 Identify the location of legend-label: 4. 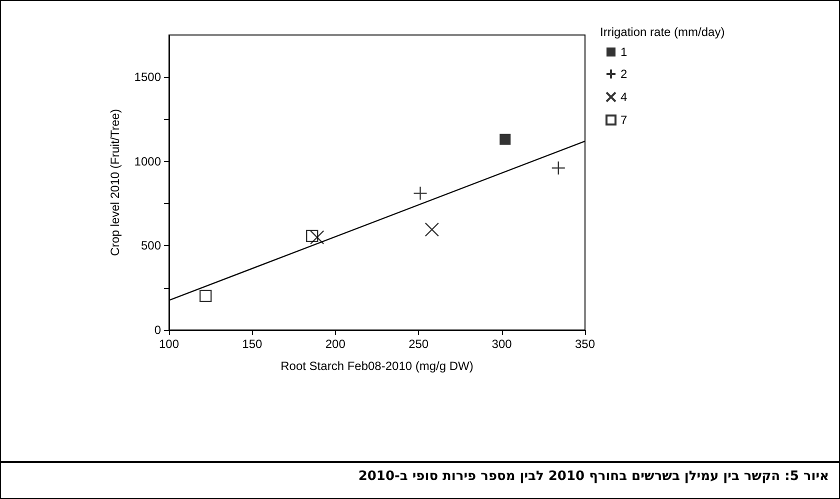
(624, 97).